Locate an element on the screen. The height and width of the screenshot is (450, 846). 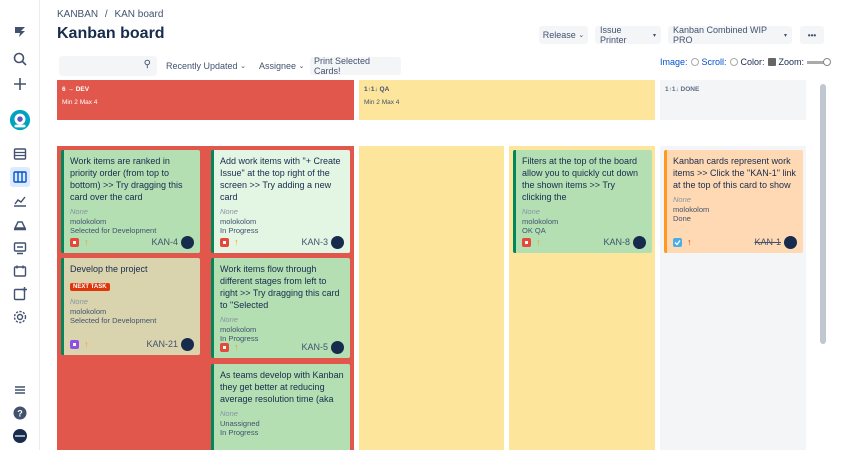
search-icon is located at coordinates (20, 59).